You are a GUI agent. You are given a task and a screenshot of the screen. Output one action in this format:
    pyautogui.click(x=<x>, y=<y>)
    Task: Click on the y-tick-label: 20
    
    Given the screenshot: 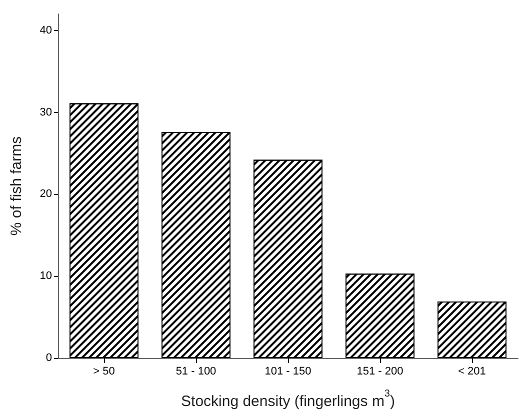 What is the action you would take?
    pyautogui.click(x=46, y=194)
    